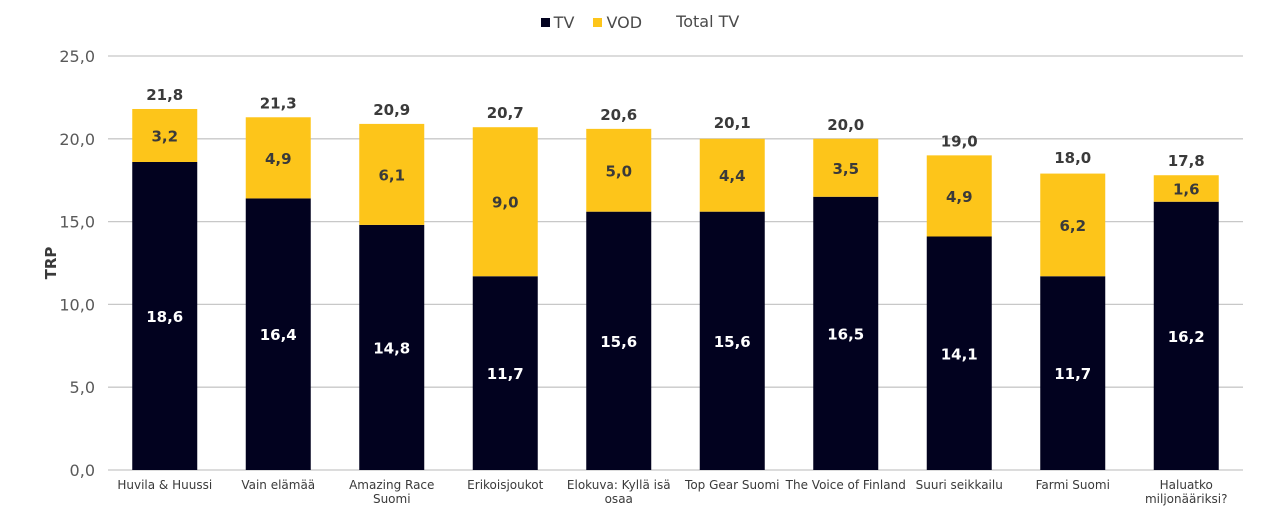  What do you see at coordinates (391, 492) in the screenshot?
I see `x-tick-label: Amazing Race Suomi` at bounding box center [391, 492].